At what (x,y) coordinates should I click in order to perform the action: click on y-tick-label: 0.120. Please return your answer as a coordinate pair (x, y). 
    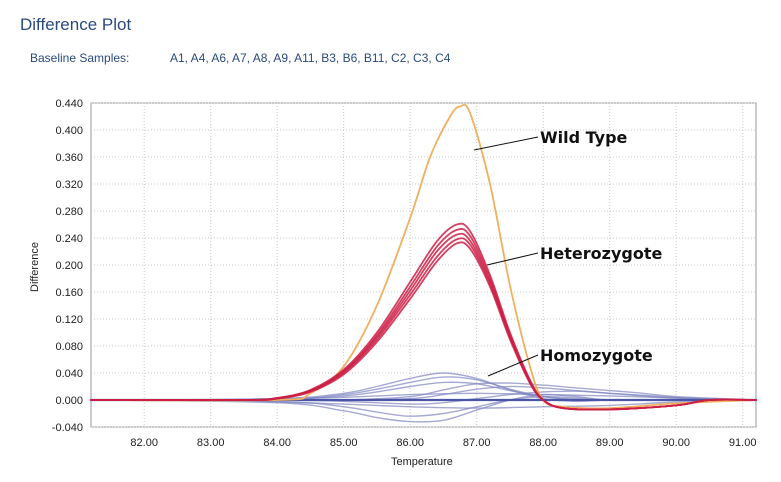
    Looking at the image, I should click on (69, 320).